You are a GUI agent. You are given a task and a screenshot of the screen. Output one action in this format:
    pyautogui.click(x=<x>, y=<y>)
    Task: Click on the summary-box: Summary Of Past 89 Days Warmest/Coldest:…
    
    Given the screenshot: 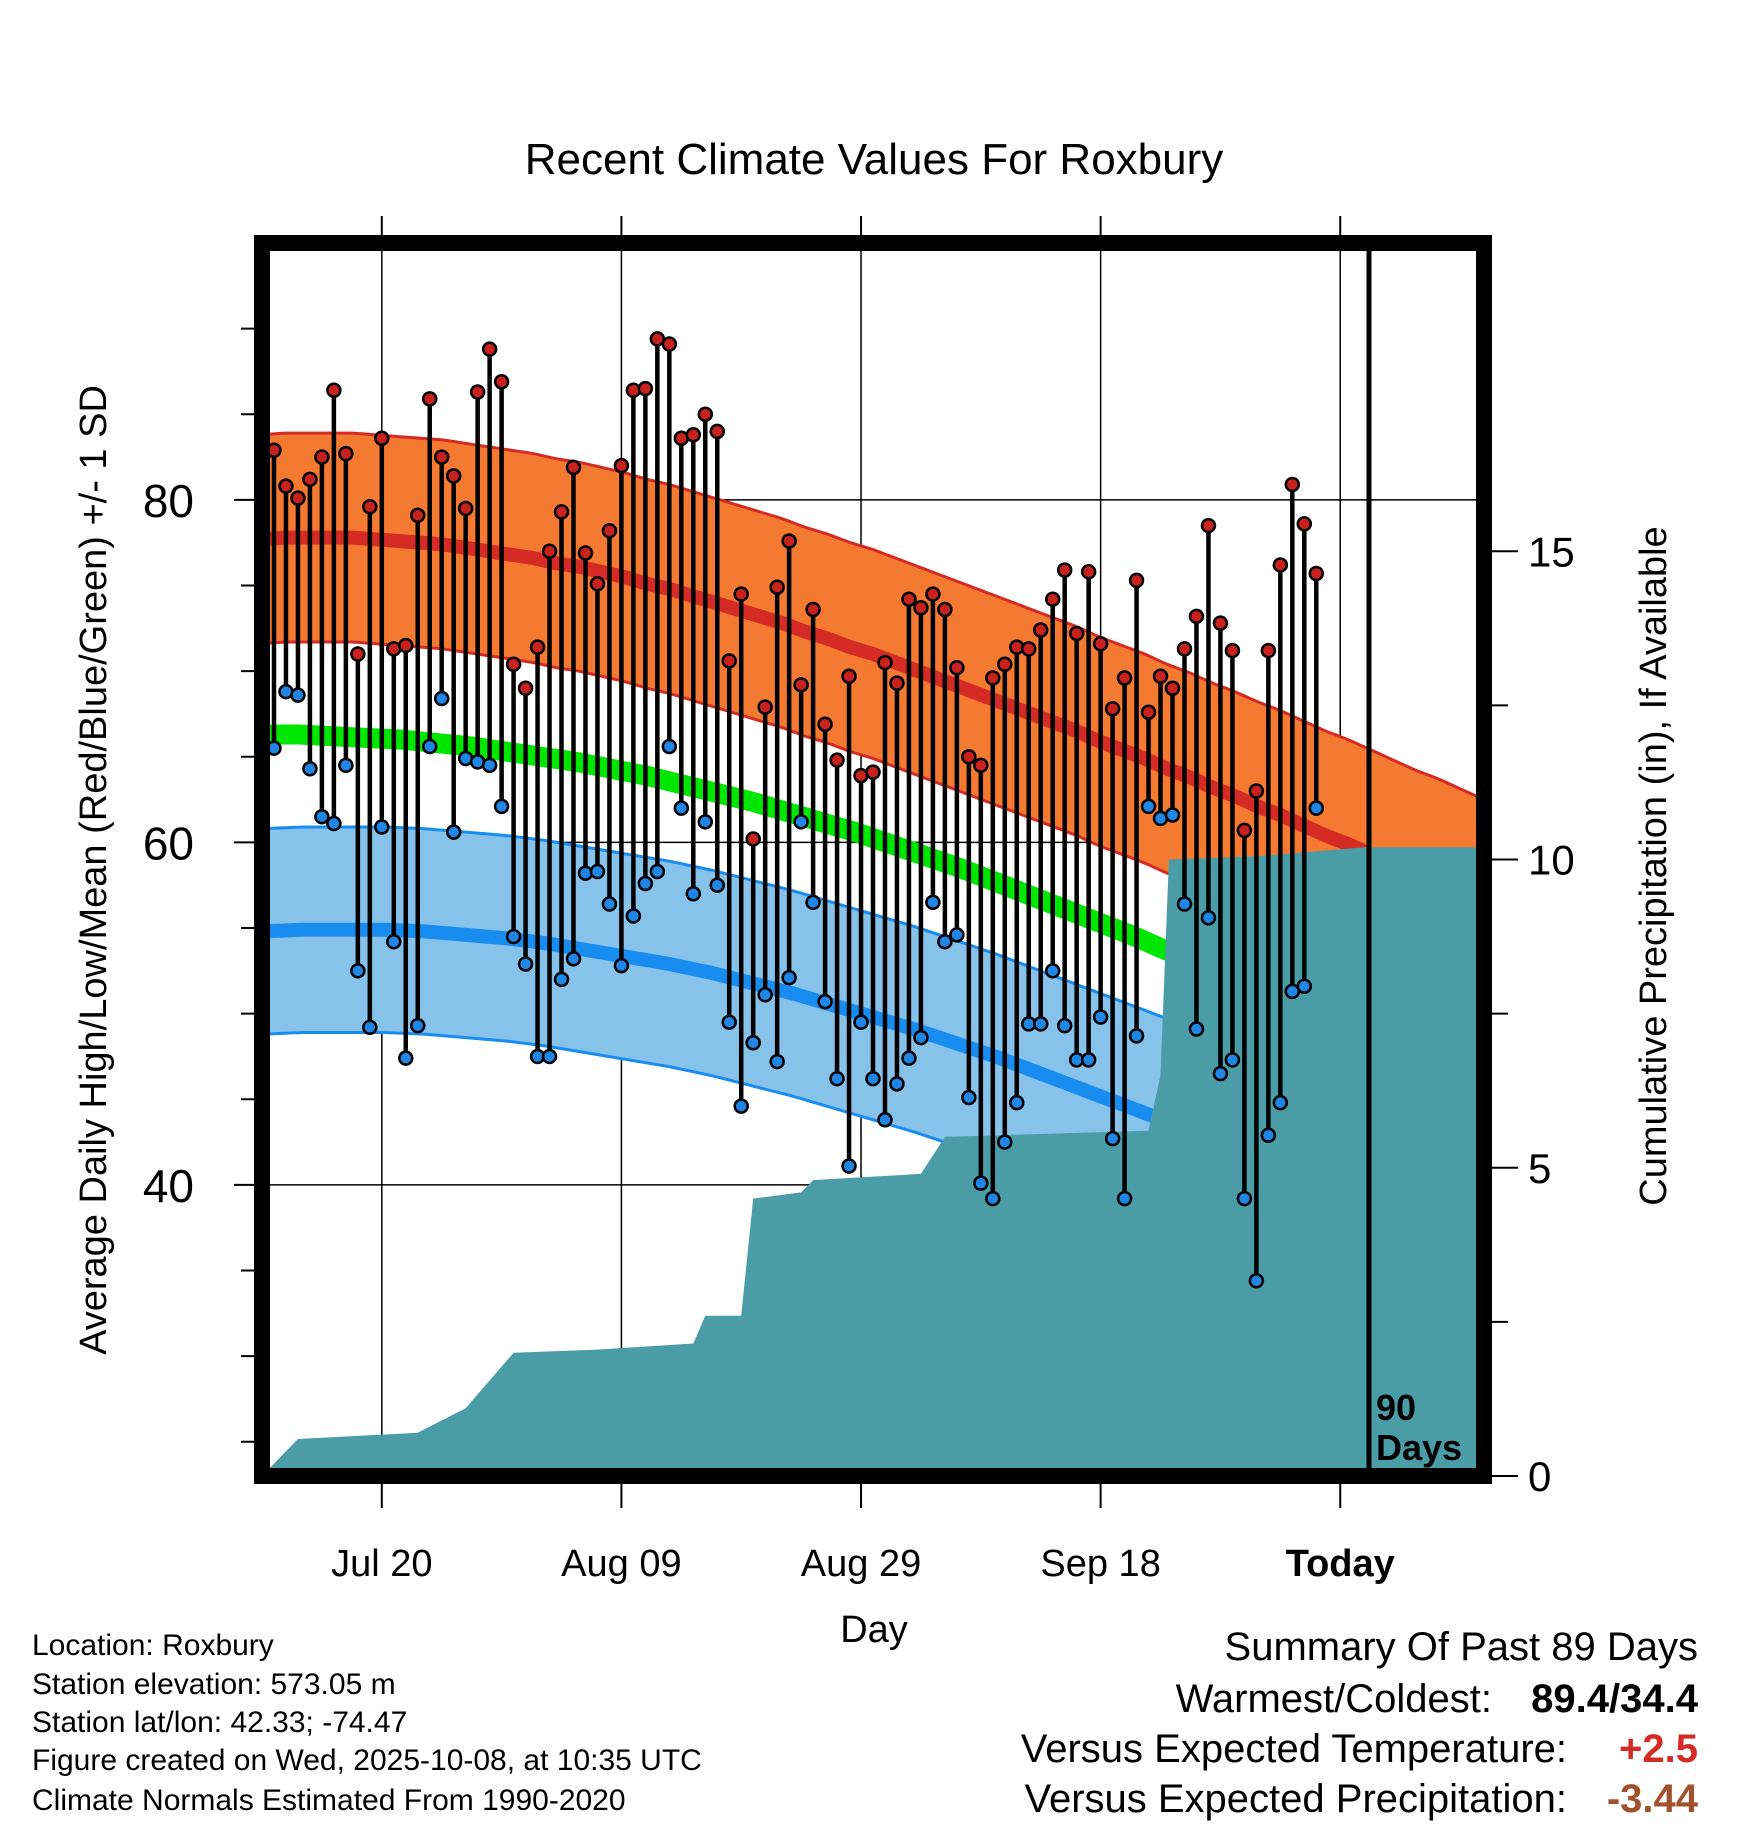 What is the action you would take?
    pyautogui.click(x=1360, y=1723)
    